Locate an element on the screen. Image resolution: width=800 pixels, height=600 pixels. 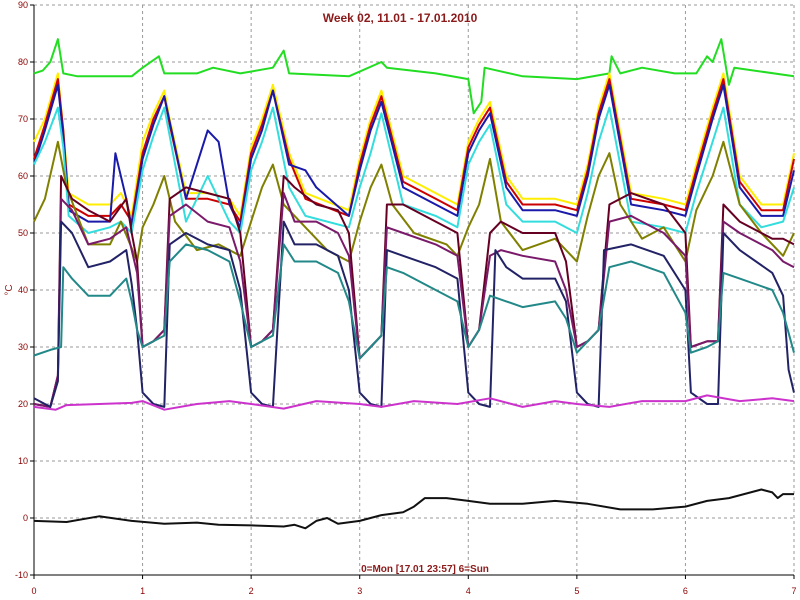
x-tick-label: 5 is located at coordinates (576, 591).